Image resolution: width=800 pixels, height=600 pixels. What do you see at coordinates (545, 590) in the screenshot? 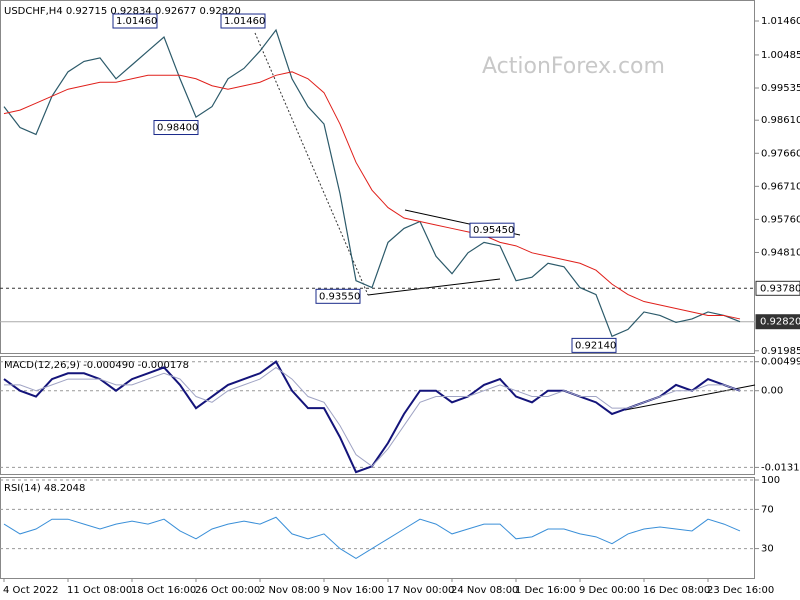
I see `x-tick-label: 1 Dec 16:00` at bounding box center [545, 590].